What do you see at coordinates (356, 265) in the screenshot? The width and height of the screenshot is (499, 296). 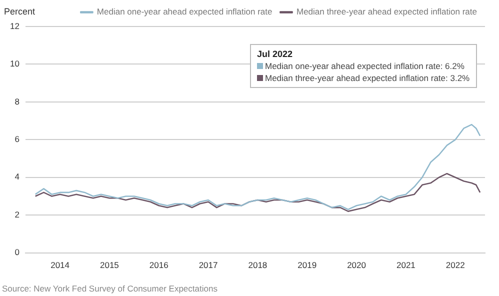 I see `x-tick-label: 2020` at bounding box center [356, 265].